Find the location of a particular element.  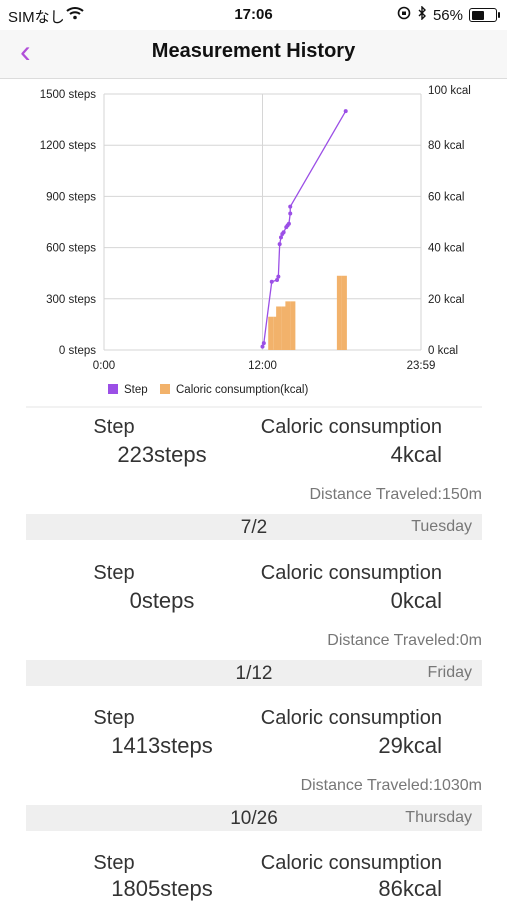

weekday-label: Thursday is located at coordinates (438, 817).